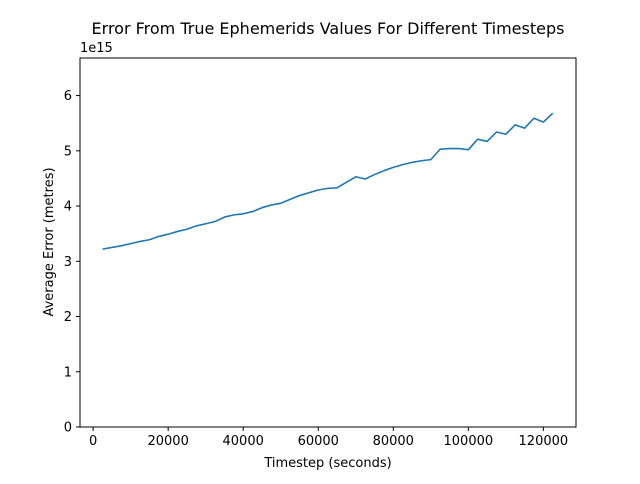  What do you see at coordinates (318, 441) in the screenshot?
I see `x-tick-label: 60000` at bounding box center [318, 441].